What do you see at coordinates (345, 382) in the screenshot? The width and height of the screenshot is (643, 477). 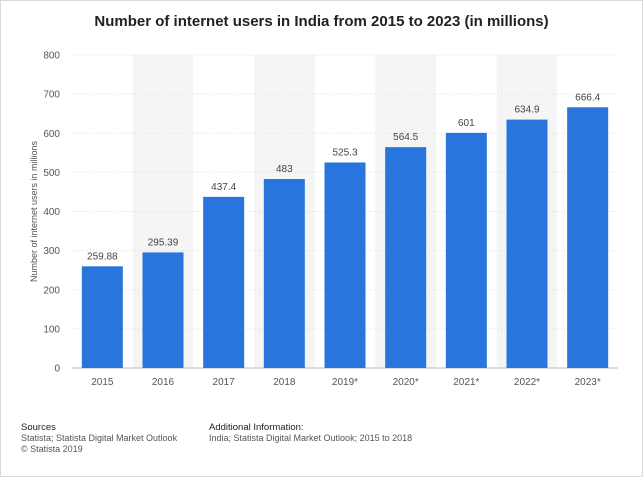 I see `x-tick-label: 2019*` at bounding box center [345, 382].